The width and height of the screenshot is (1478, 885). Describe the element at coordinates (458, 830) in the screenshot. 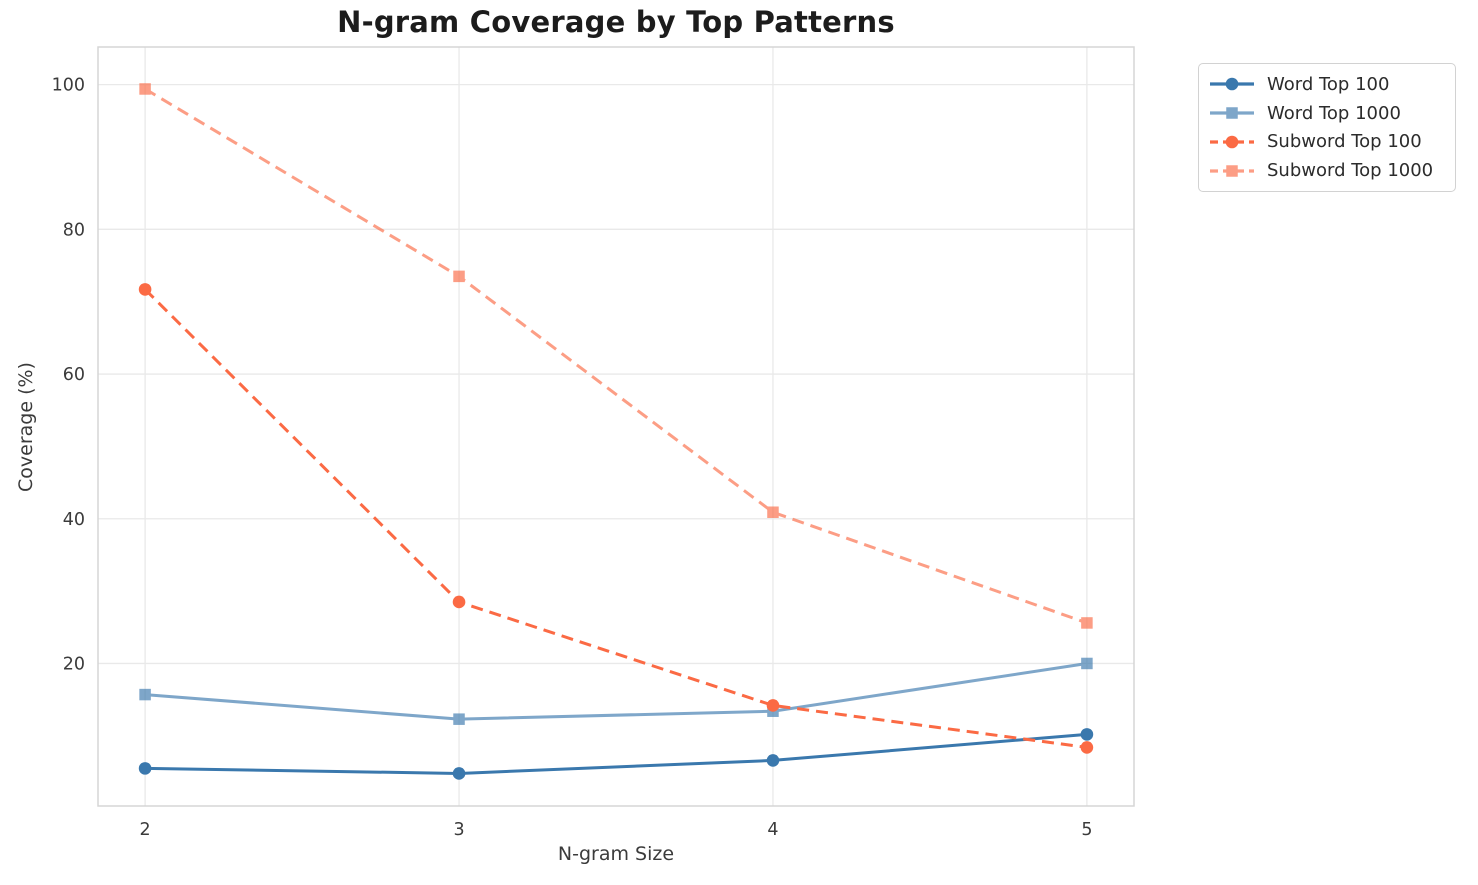

I see `x-tick-label: 3` at that location.